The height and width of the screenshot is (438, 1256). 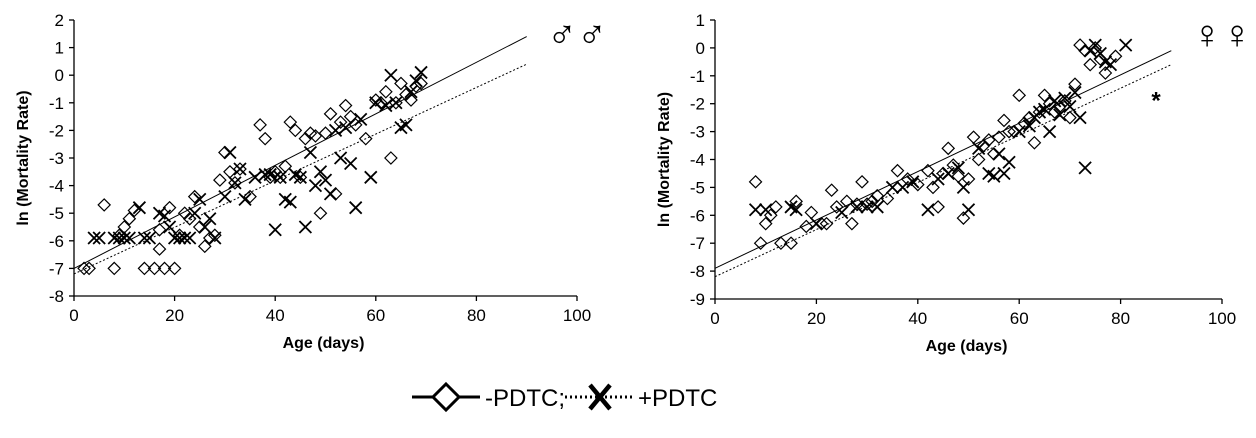 What do you see at coordinates (697, 299) in the screenshot?
I see `y-tick-label: -9` at bounding box center [697, 299].